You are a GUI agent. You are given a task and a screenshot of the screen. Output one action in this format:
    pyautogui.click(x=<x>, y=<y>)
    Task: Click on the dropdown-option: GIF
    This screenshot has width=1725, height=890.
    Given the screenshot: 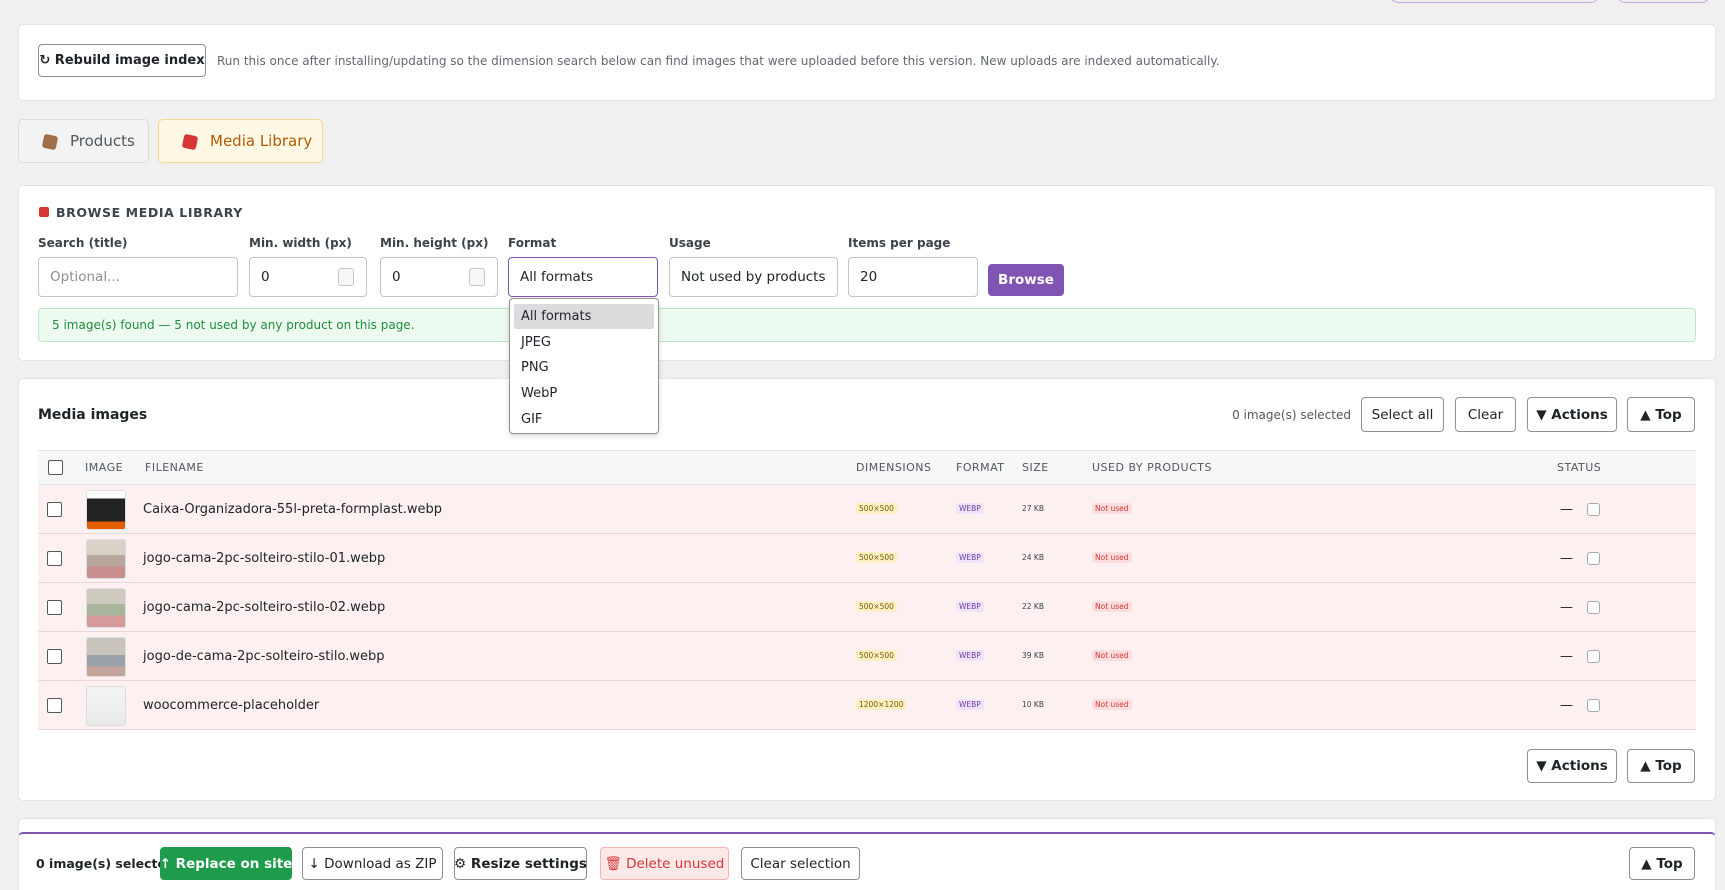 What is the action you would take?
    pyautogui.click(x=532, y=419)
    